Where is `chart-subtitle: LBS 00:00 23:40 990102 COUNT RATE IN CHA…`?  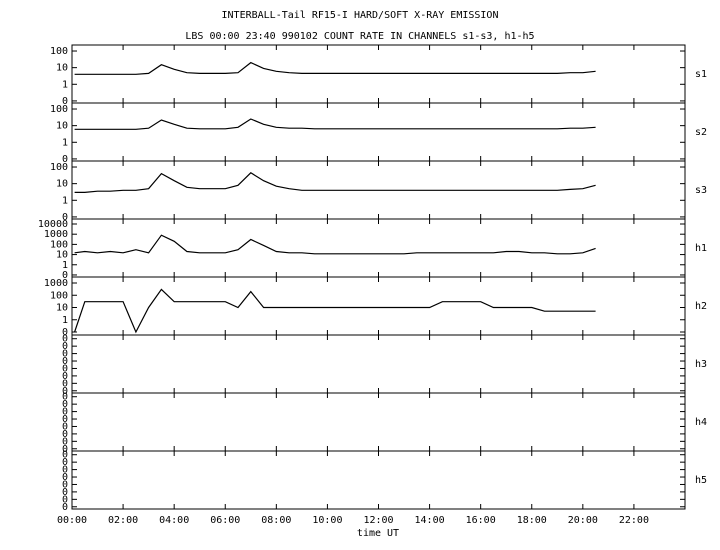 chart-subtitle: LBS 00:00 23:40 990102 COUNT RATE IN CHA… is located at coordinates (359, 36).